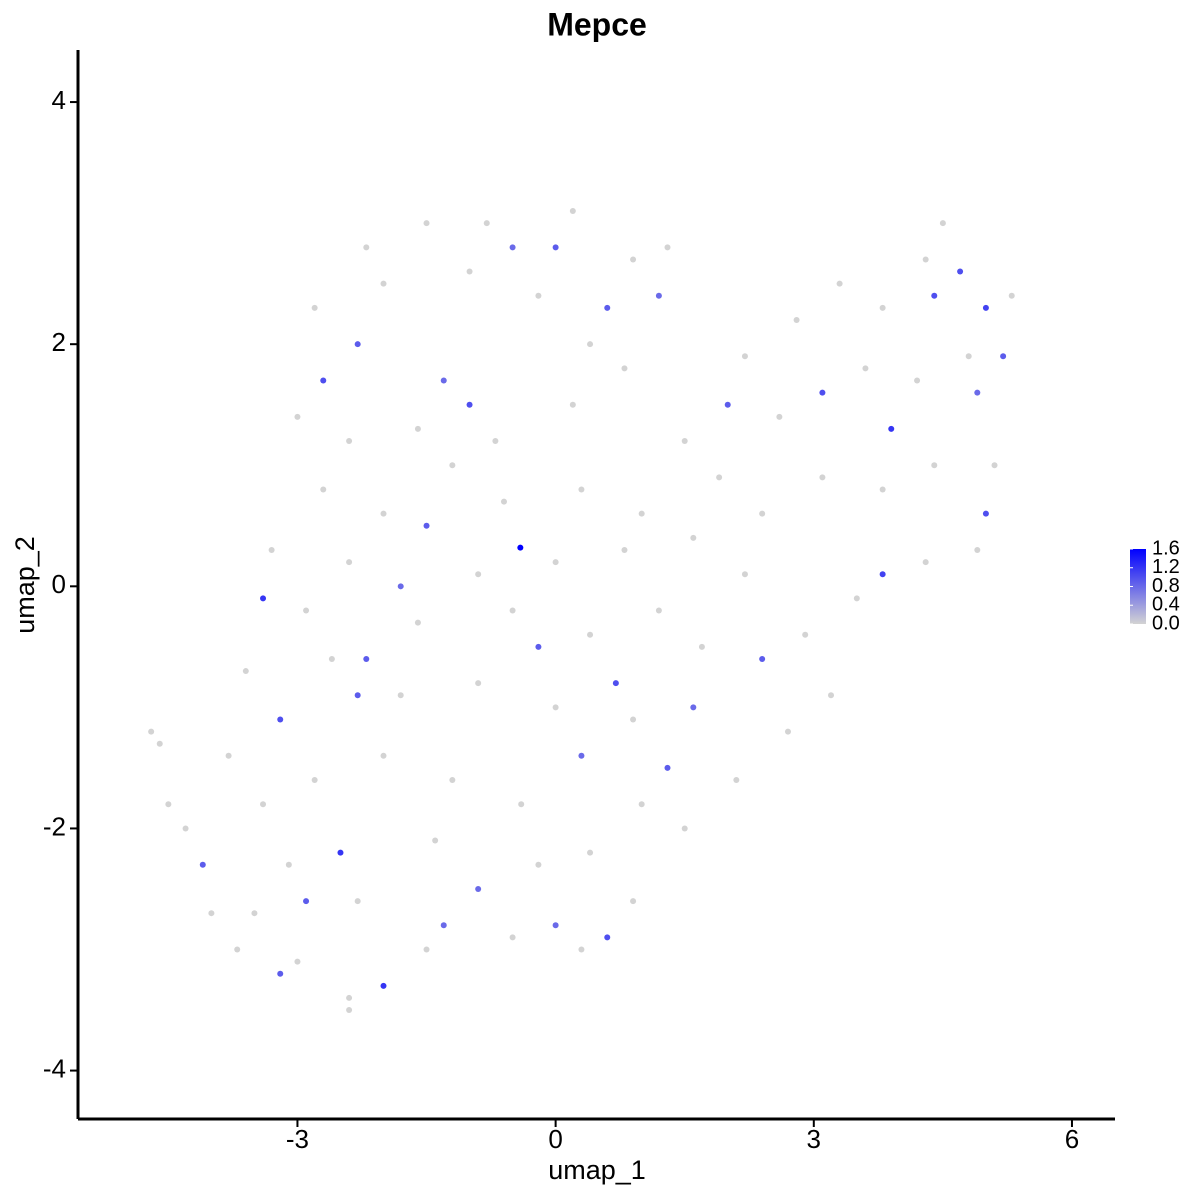 This screenshot has height=1200, width=1200. I want to click on colorbar-tick-label: 1.2, so click(1166, 567).